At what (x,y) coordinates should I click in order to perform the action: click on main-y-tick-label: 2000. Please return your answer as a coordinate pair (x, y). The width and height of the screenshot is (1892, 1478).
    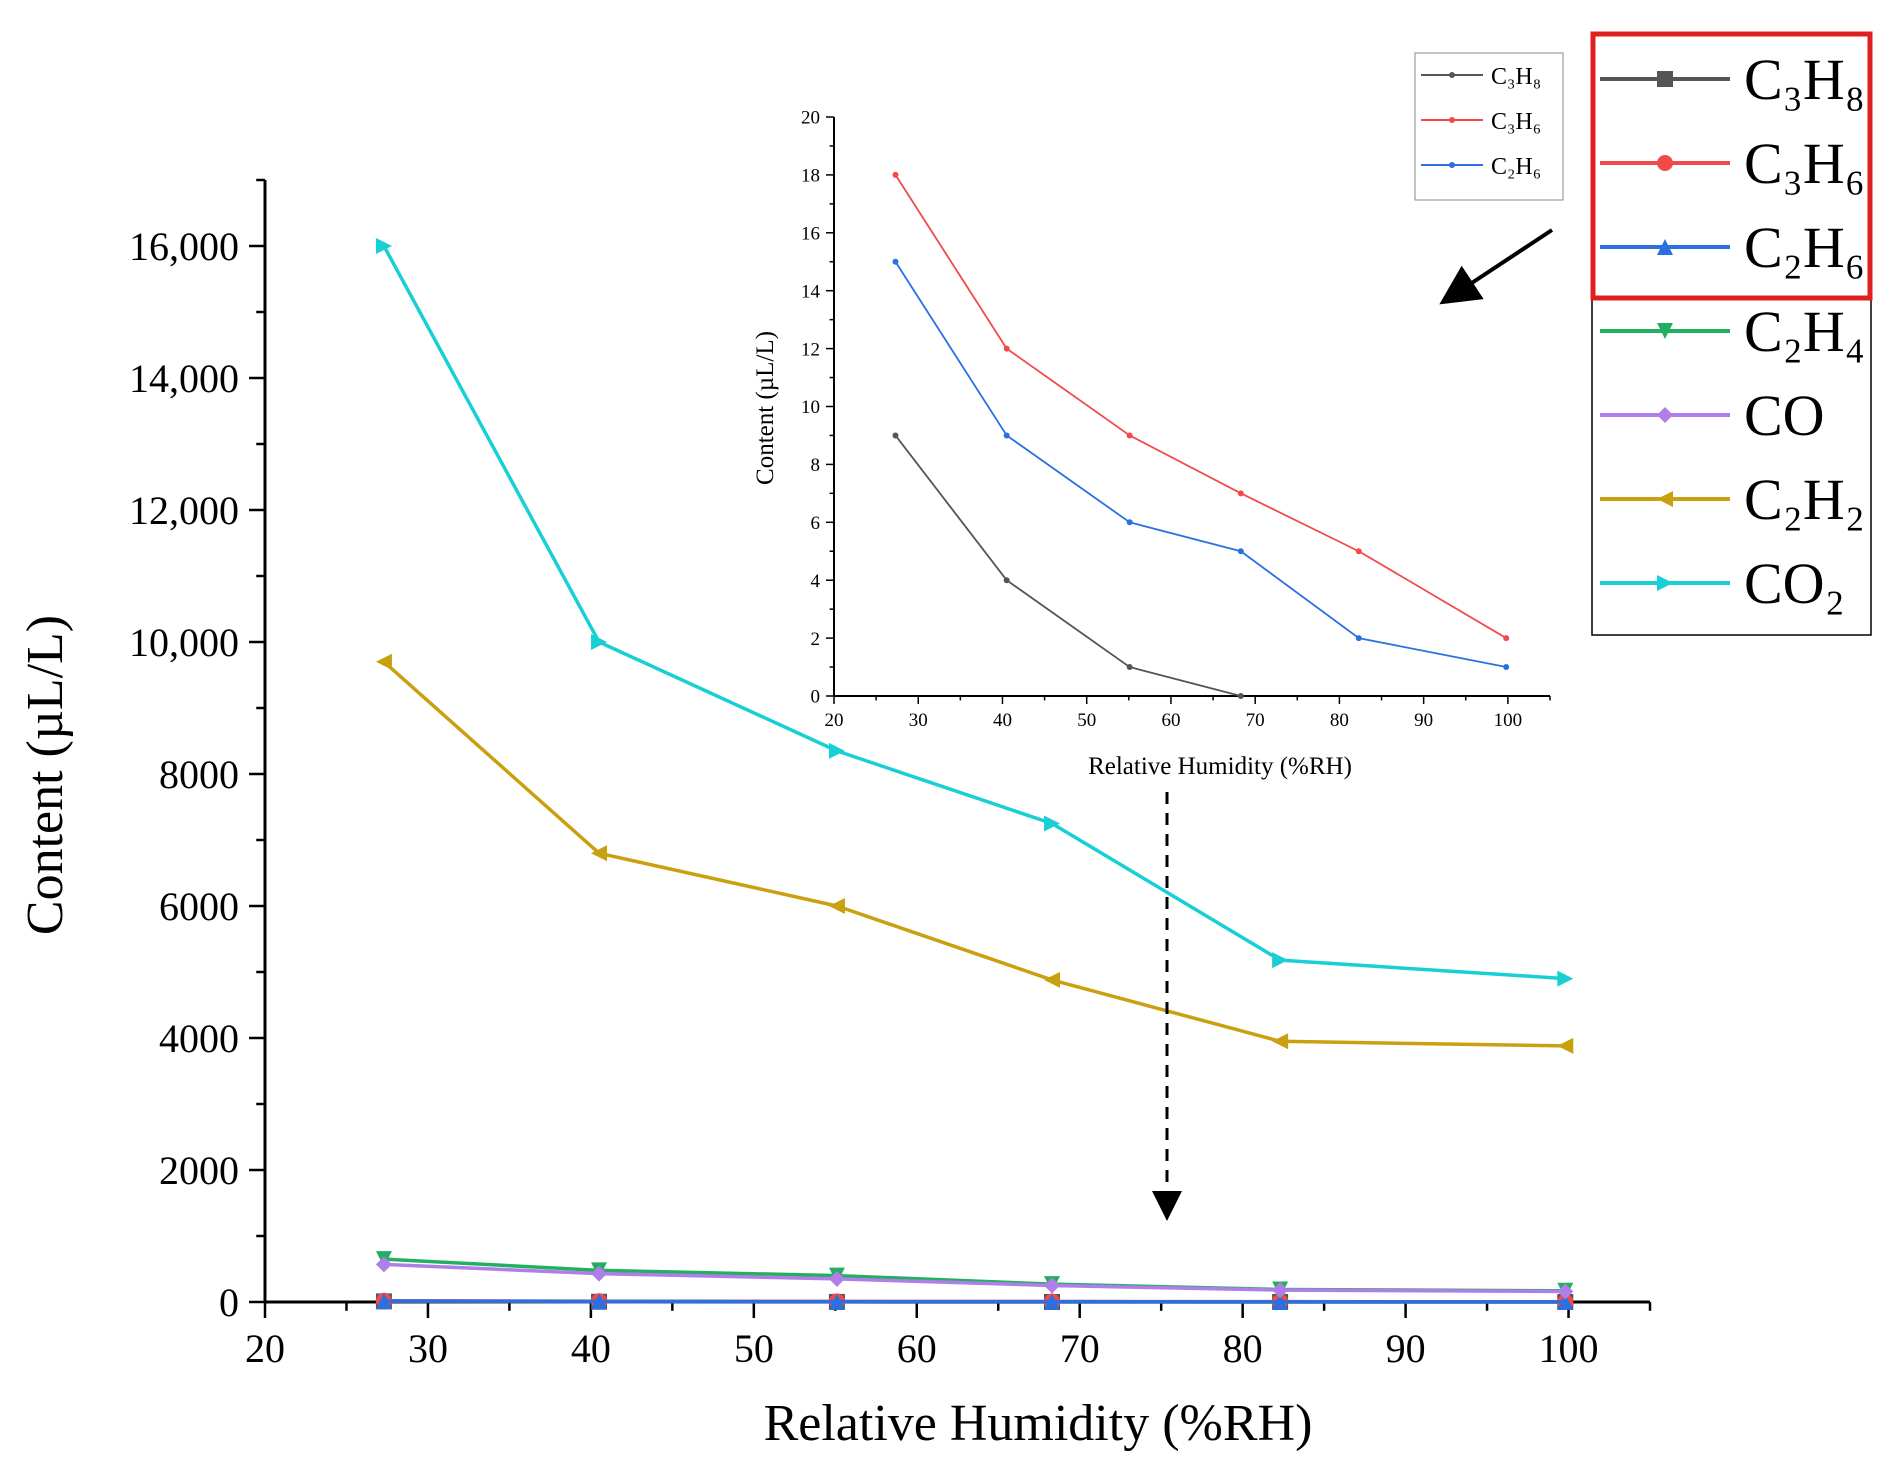
    Looking at the image, I should click on (199, 1170).